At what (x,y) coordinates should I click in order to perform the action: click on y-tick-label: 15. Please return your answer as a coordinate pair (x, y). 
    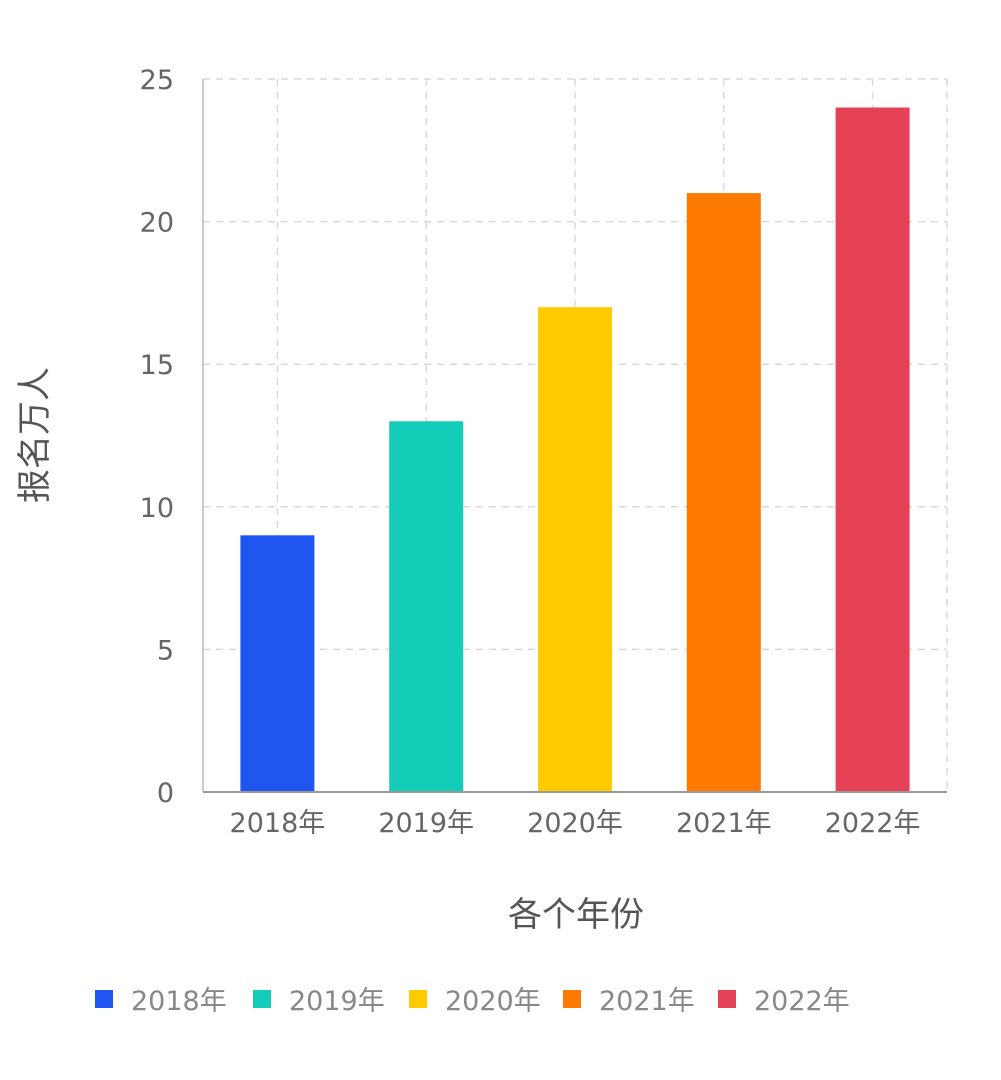
    Looking at the image, I should click on (157, 365).